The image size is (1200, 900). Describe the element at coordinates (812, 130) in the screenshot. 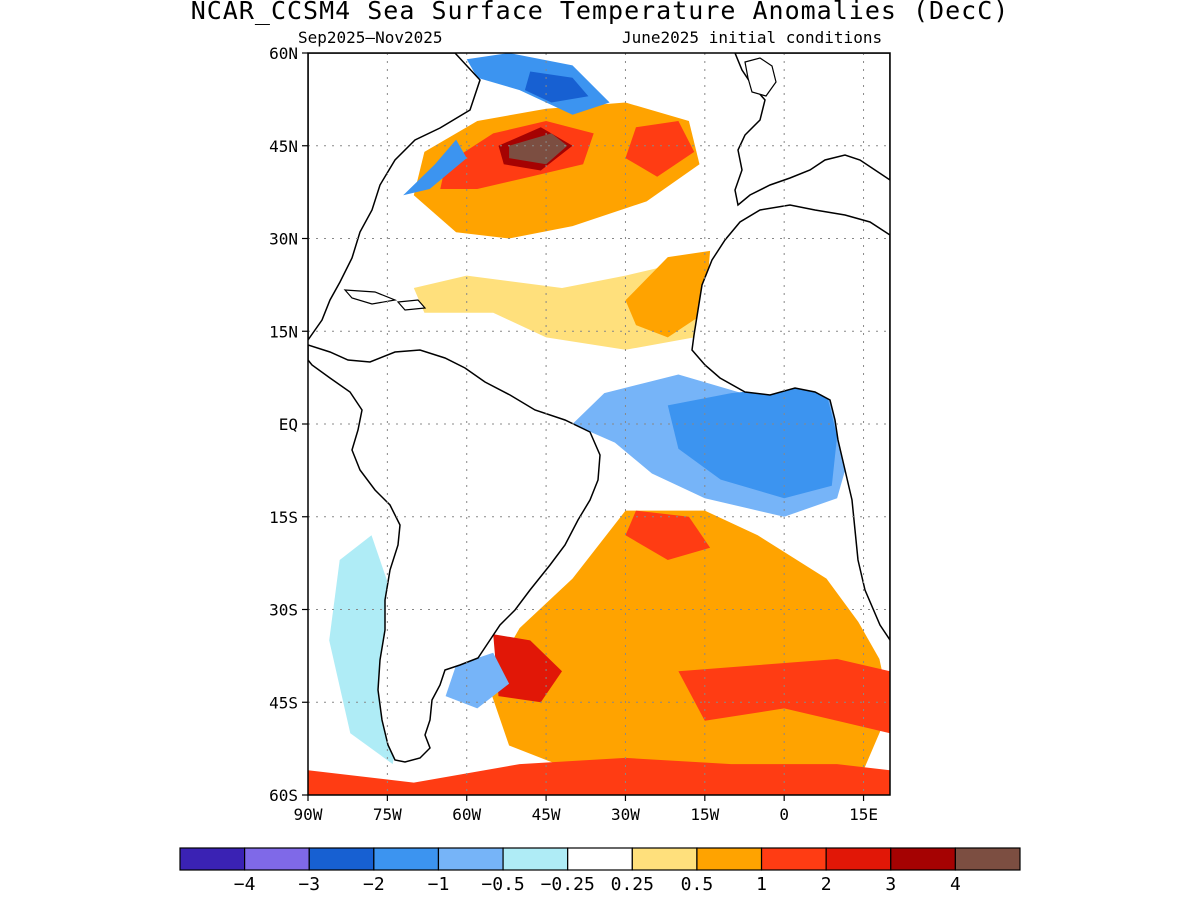

I see `europe-coastline` at that location.